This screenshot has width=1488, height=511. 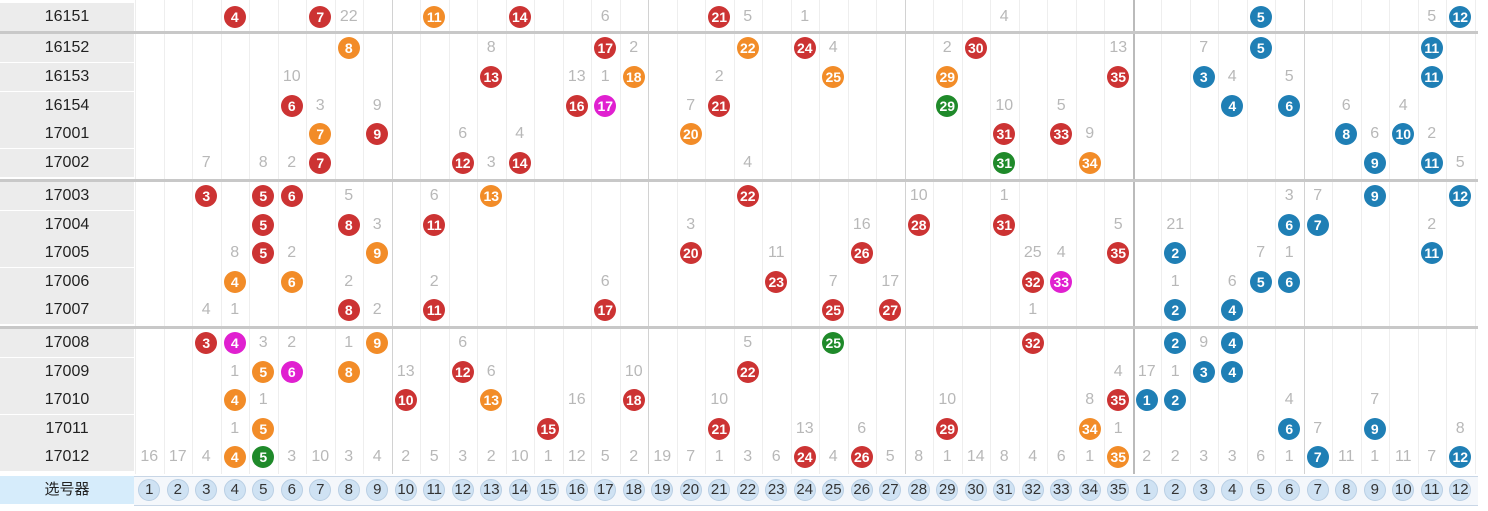 What do you see at coordinates (690, 490) in the screenshot?
I see `picker-front-number: 20` at bounding box center [690, 490].